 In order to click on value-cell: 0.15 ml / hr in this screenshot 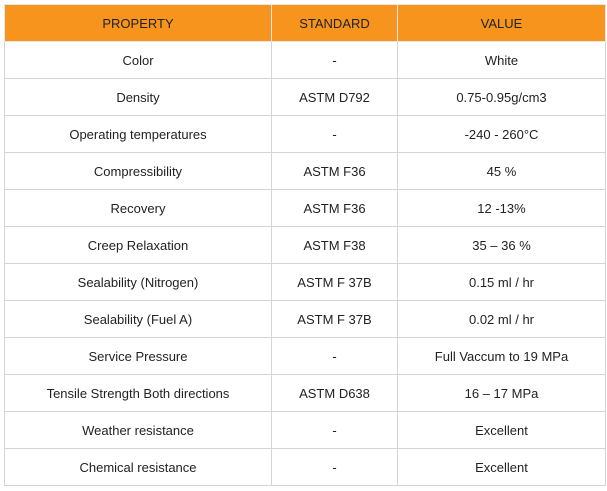, I will do `click(501, 282)`.